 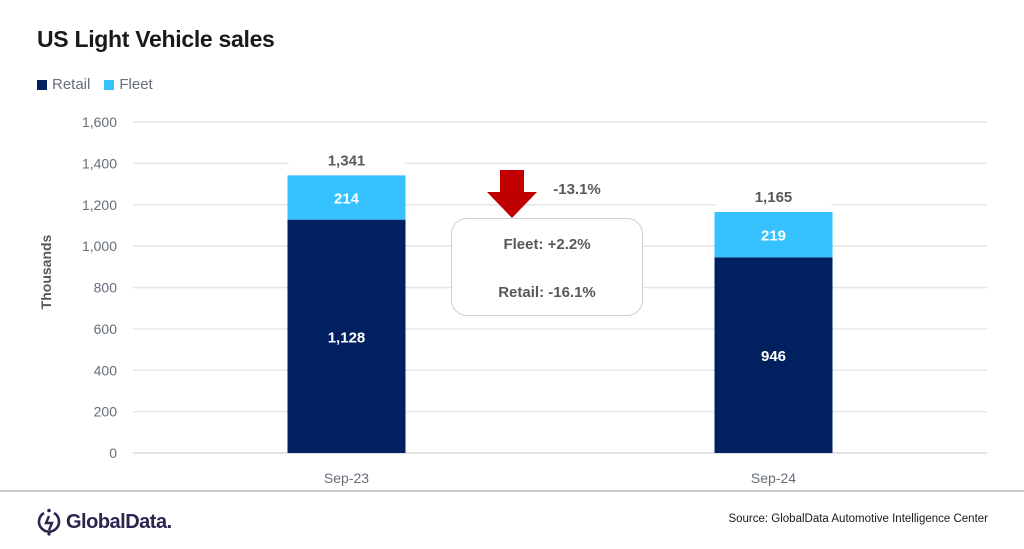 I want to click on change-callout: Fleet: +2.2% Retail: -16.1%, so click(x=547, y=267).